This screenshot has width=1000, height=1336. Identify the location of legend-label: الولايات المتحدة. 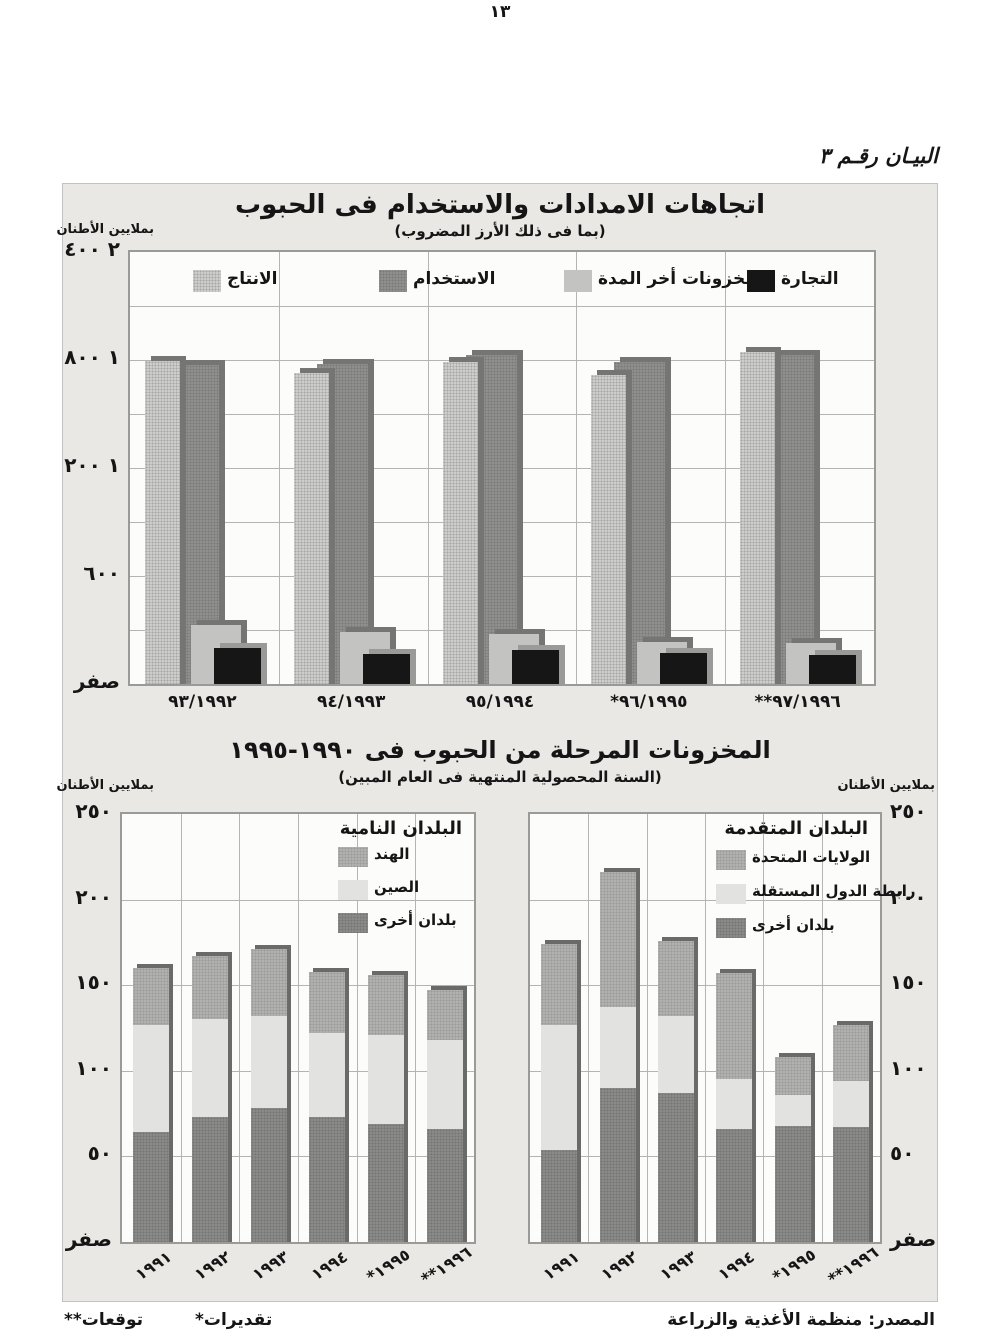
(811, 857).